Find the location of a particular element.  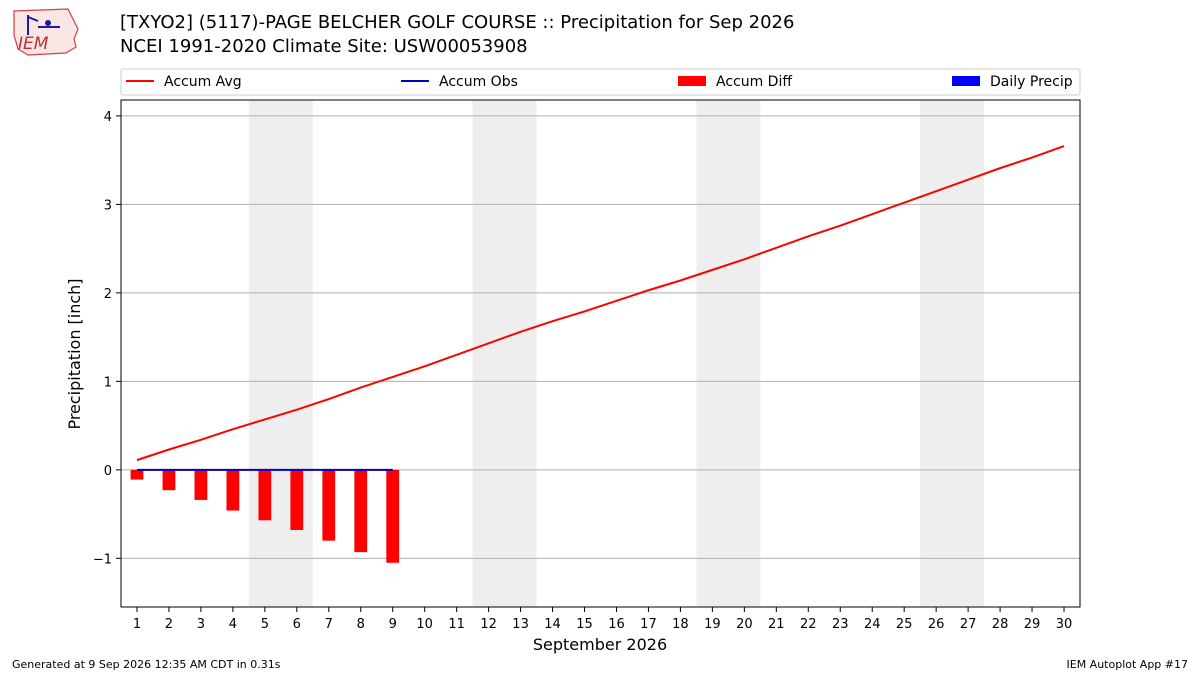

x-tick-label: 16 is located at coordinates (616, 624).